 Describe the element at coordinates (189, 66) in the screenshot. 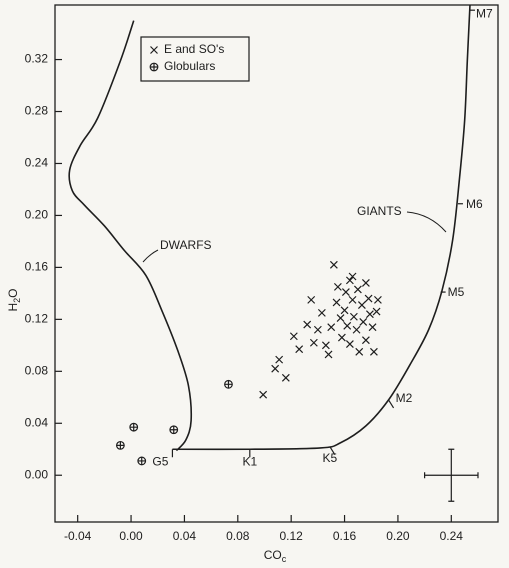

I see `legend-label: Globulars` at that location.